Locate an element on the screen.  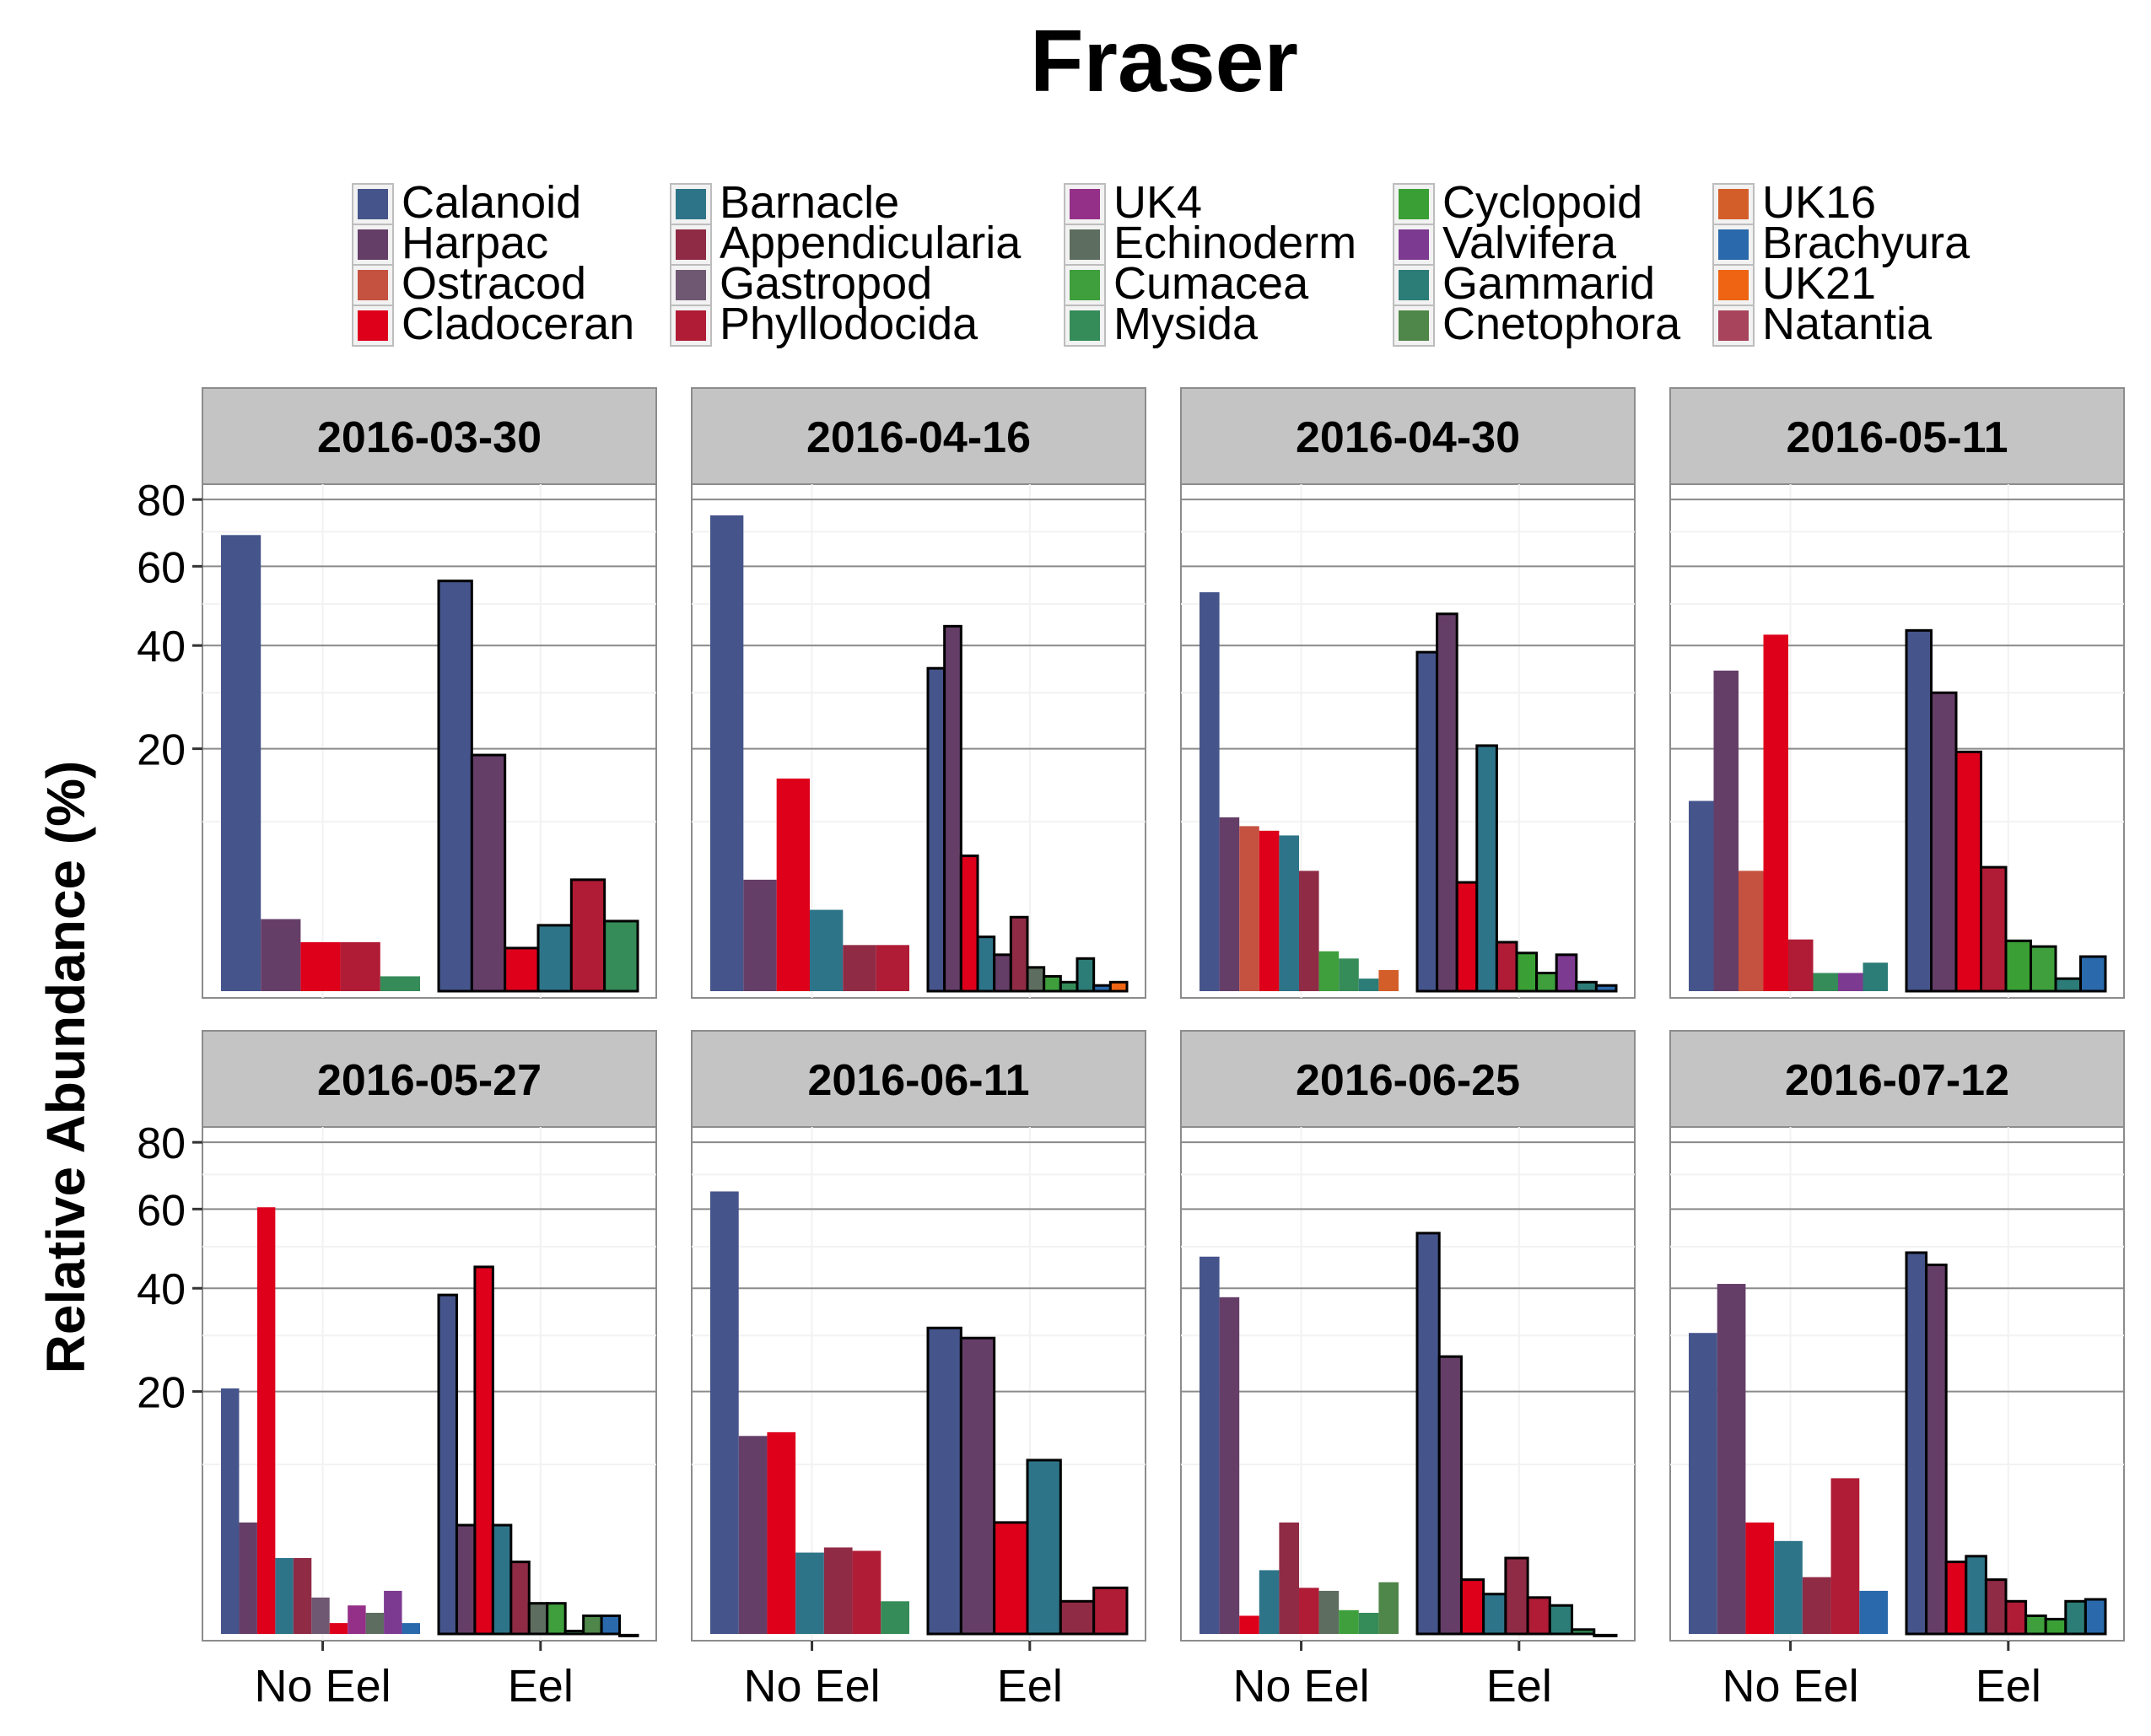
bar-no-eel-uk16 is located at coordinates (1388, 980).